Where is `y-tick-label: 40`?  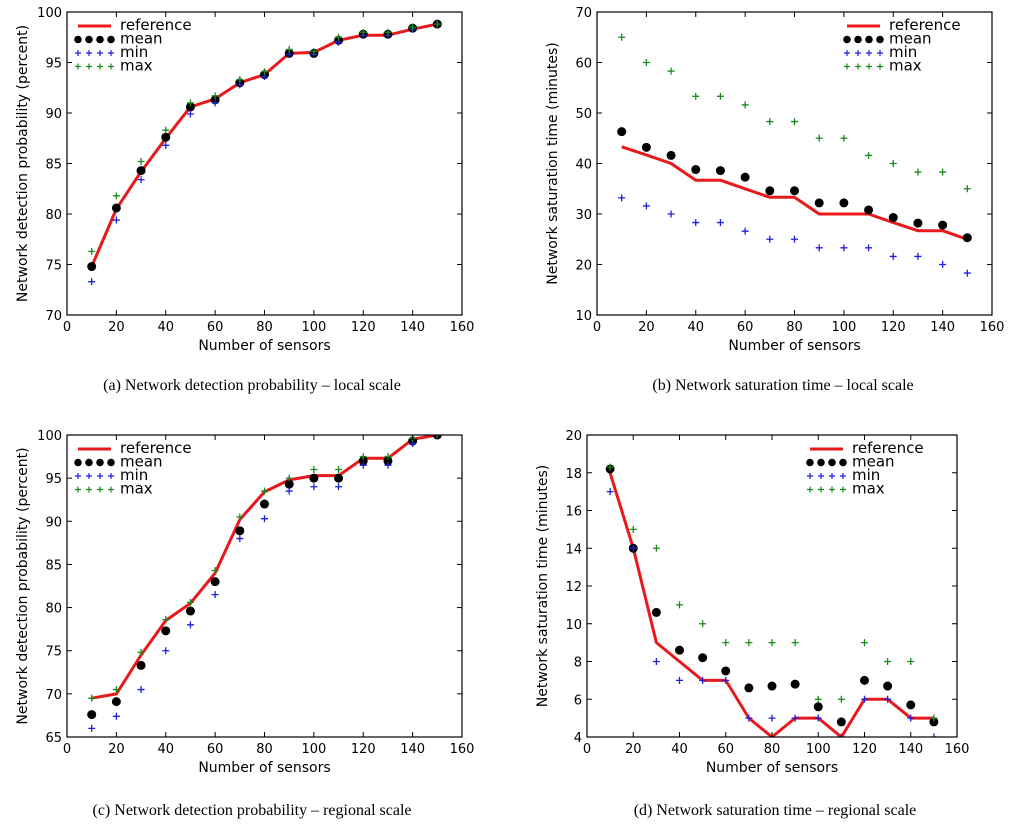
y-tick-label: 40 is located at coordinates (583, 165).